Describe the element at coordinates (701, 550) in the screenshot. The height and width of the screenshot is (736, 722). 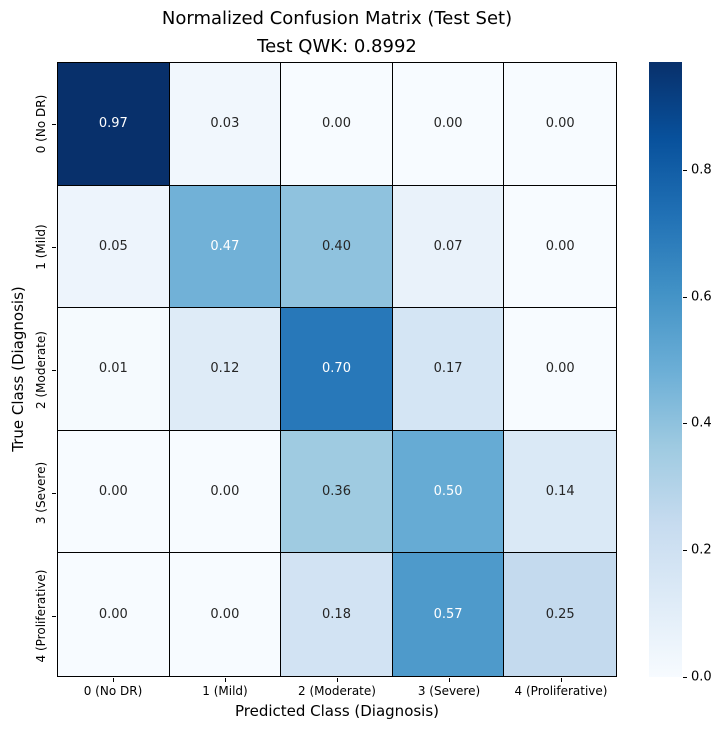
I see `colorbar-tick-label: 0.2` at that location.